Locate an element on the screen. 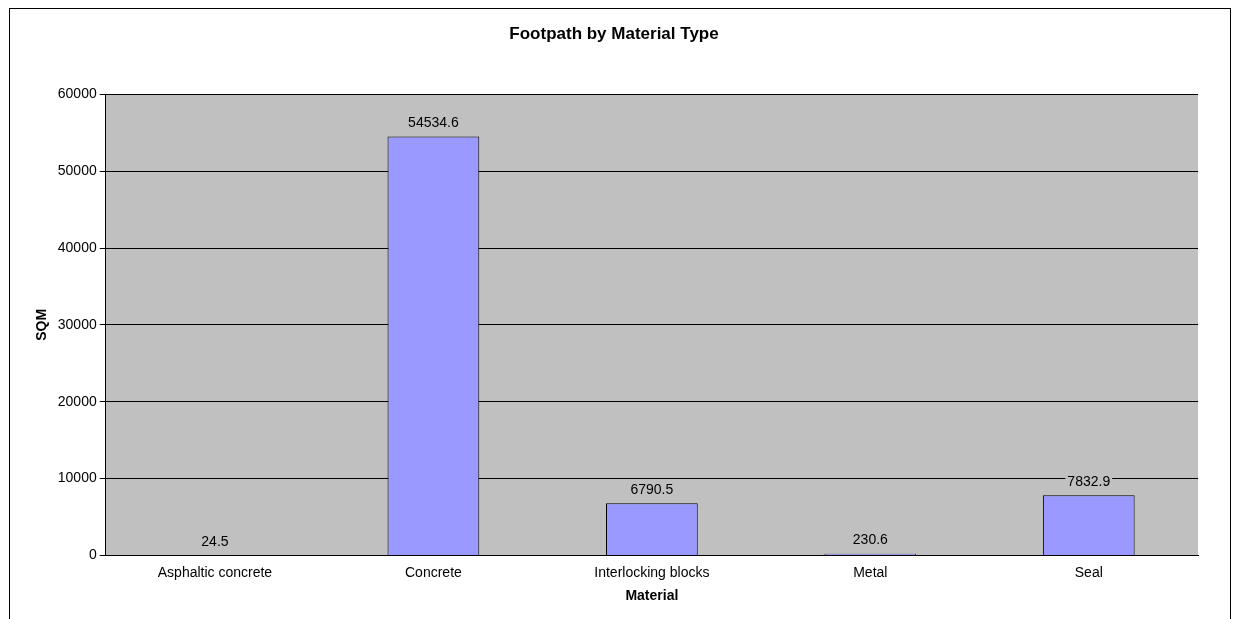 Image resolution: width=1240 pixels, height=619 pixels. x-tick-label: Asphaltic concrete is located at coordinates (215, 571).